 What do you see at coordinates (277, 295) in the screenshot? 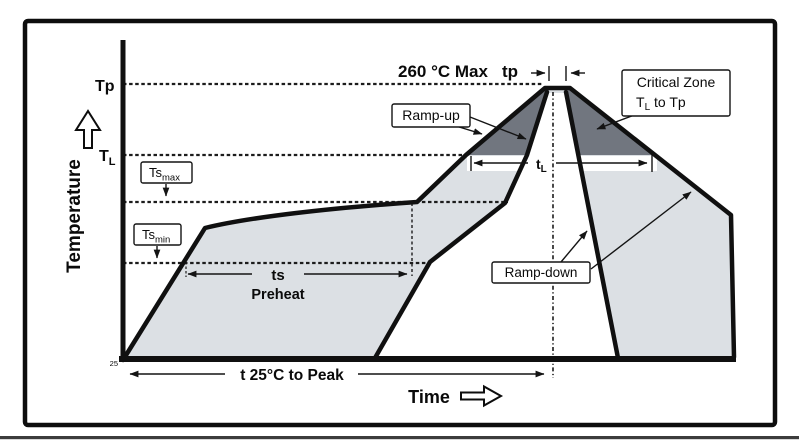
I see `preheat-label: Preheat` at bounding box center [277, 295].